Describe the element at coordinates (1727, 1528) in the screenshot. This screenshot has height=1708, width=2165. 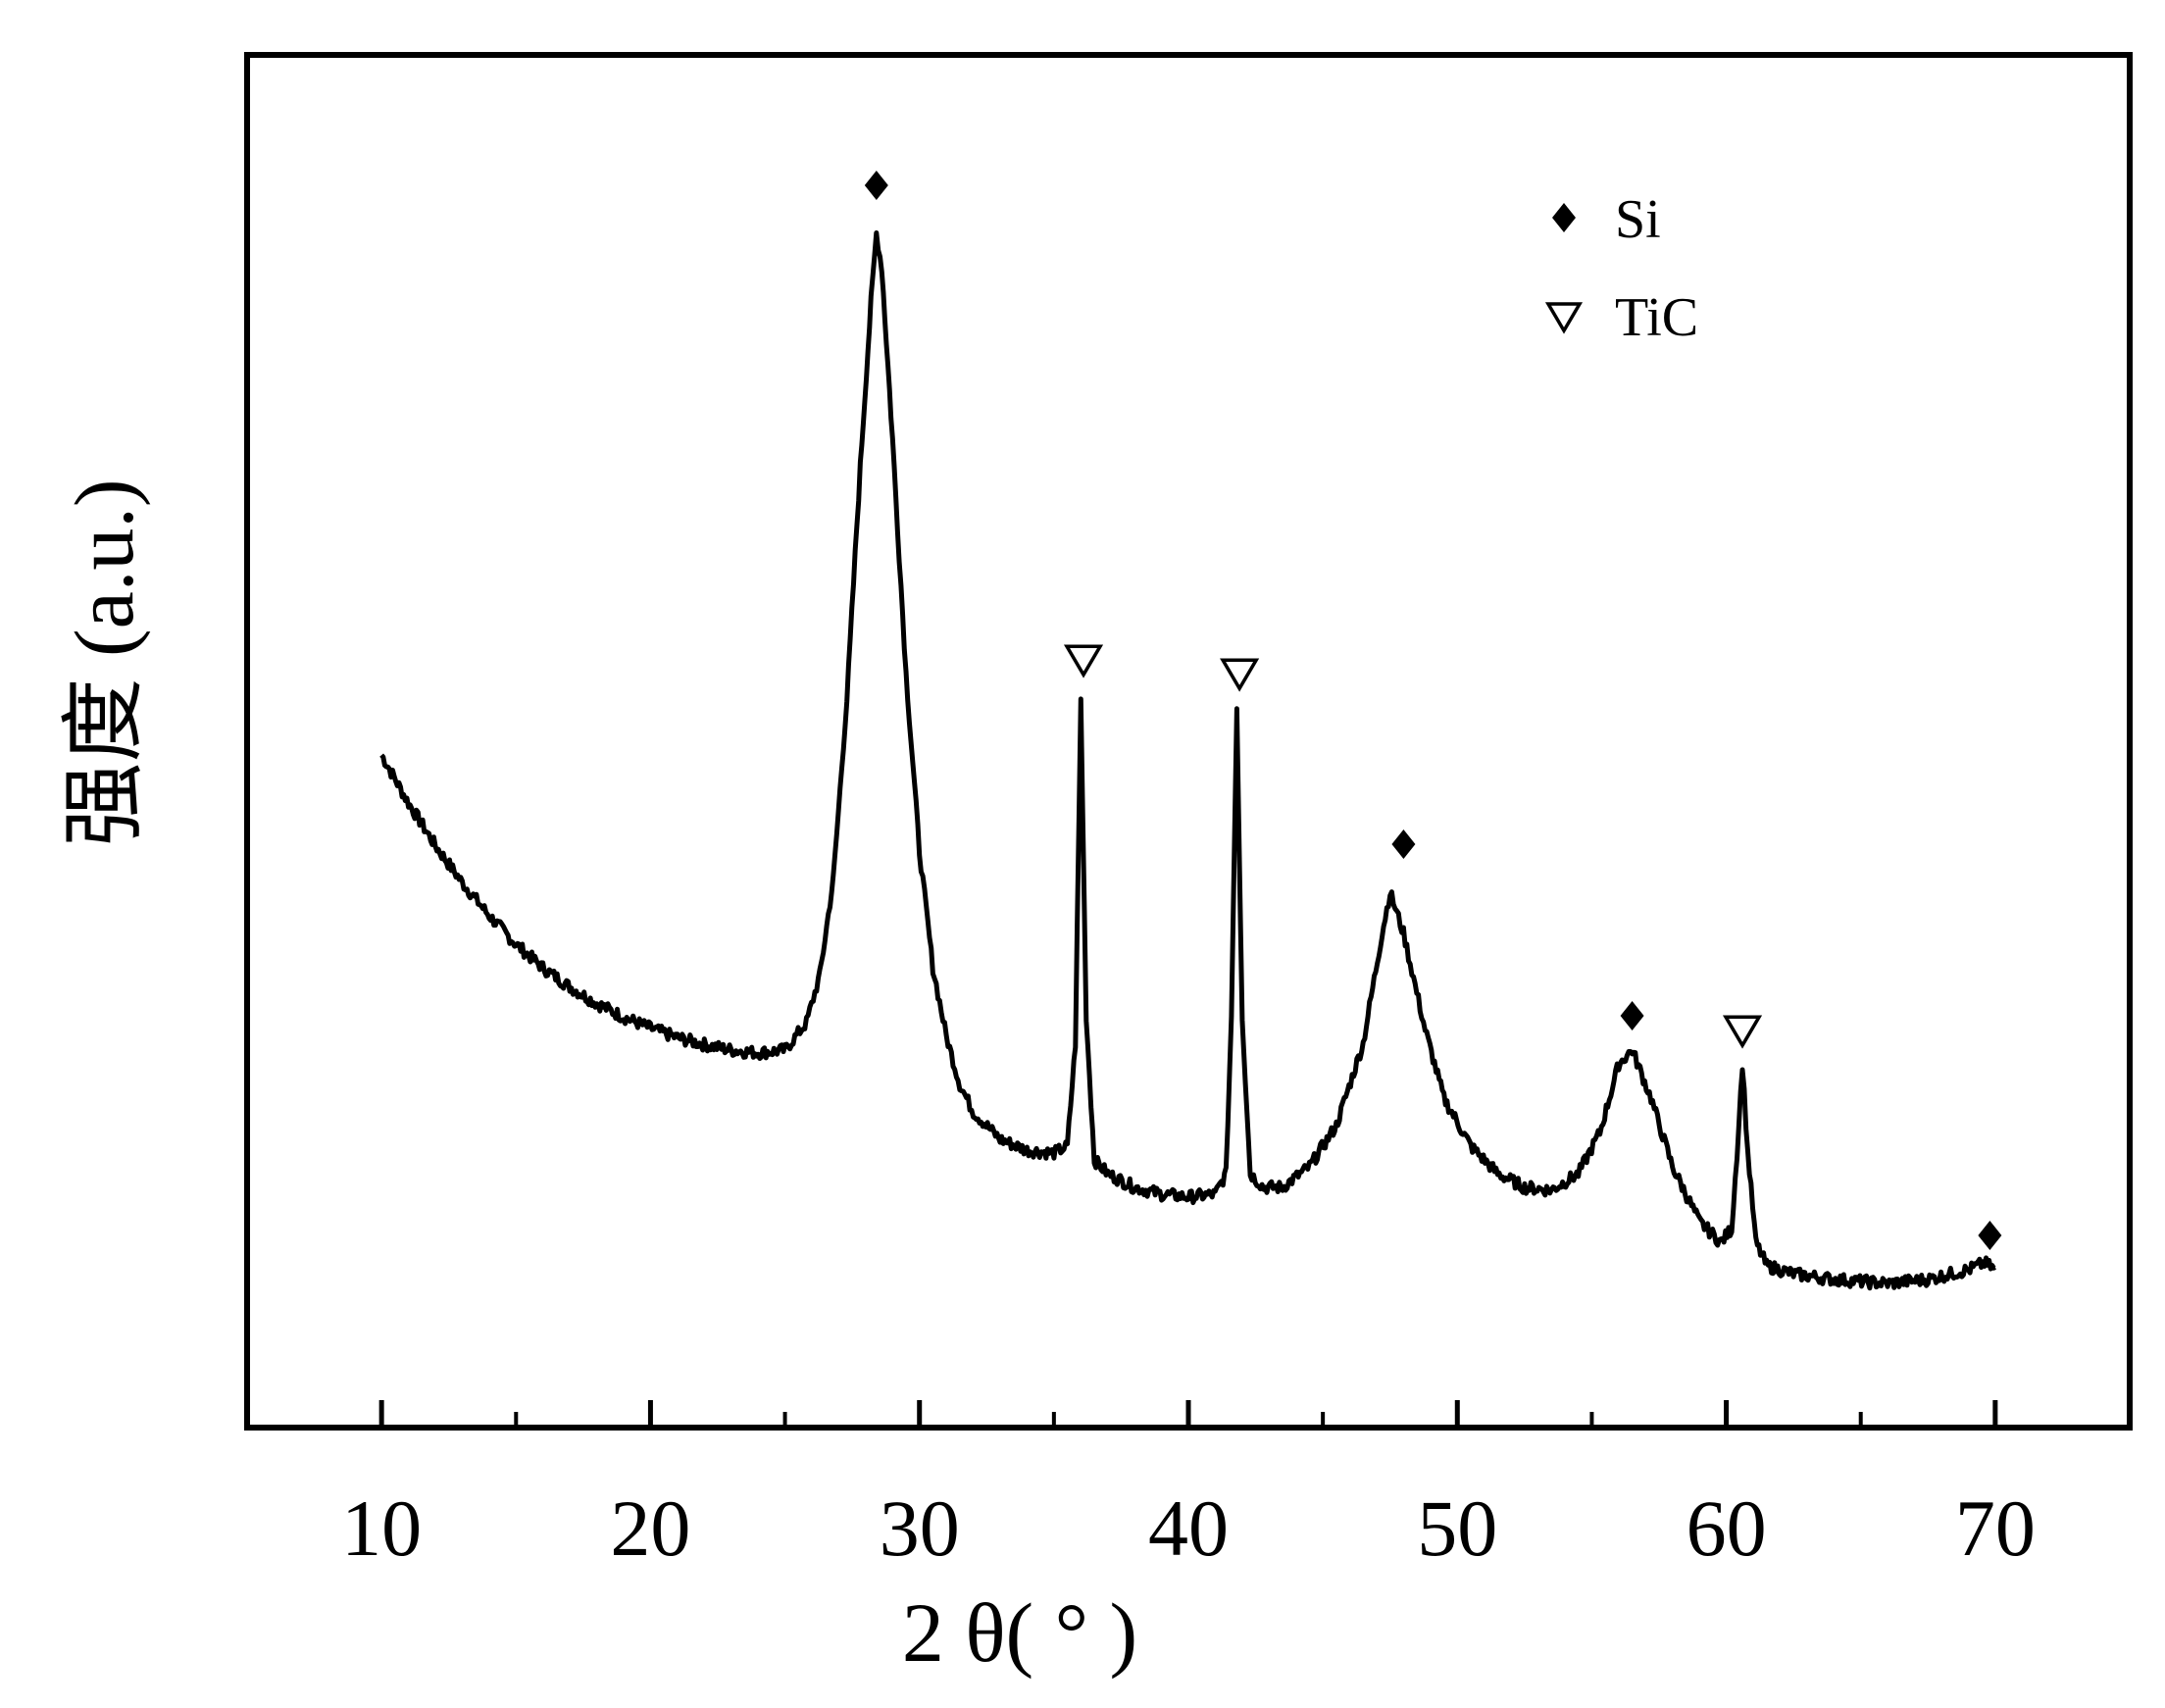
I see `x-tick-label: 60` at that location.